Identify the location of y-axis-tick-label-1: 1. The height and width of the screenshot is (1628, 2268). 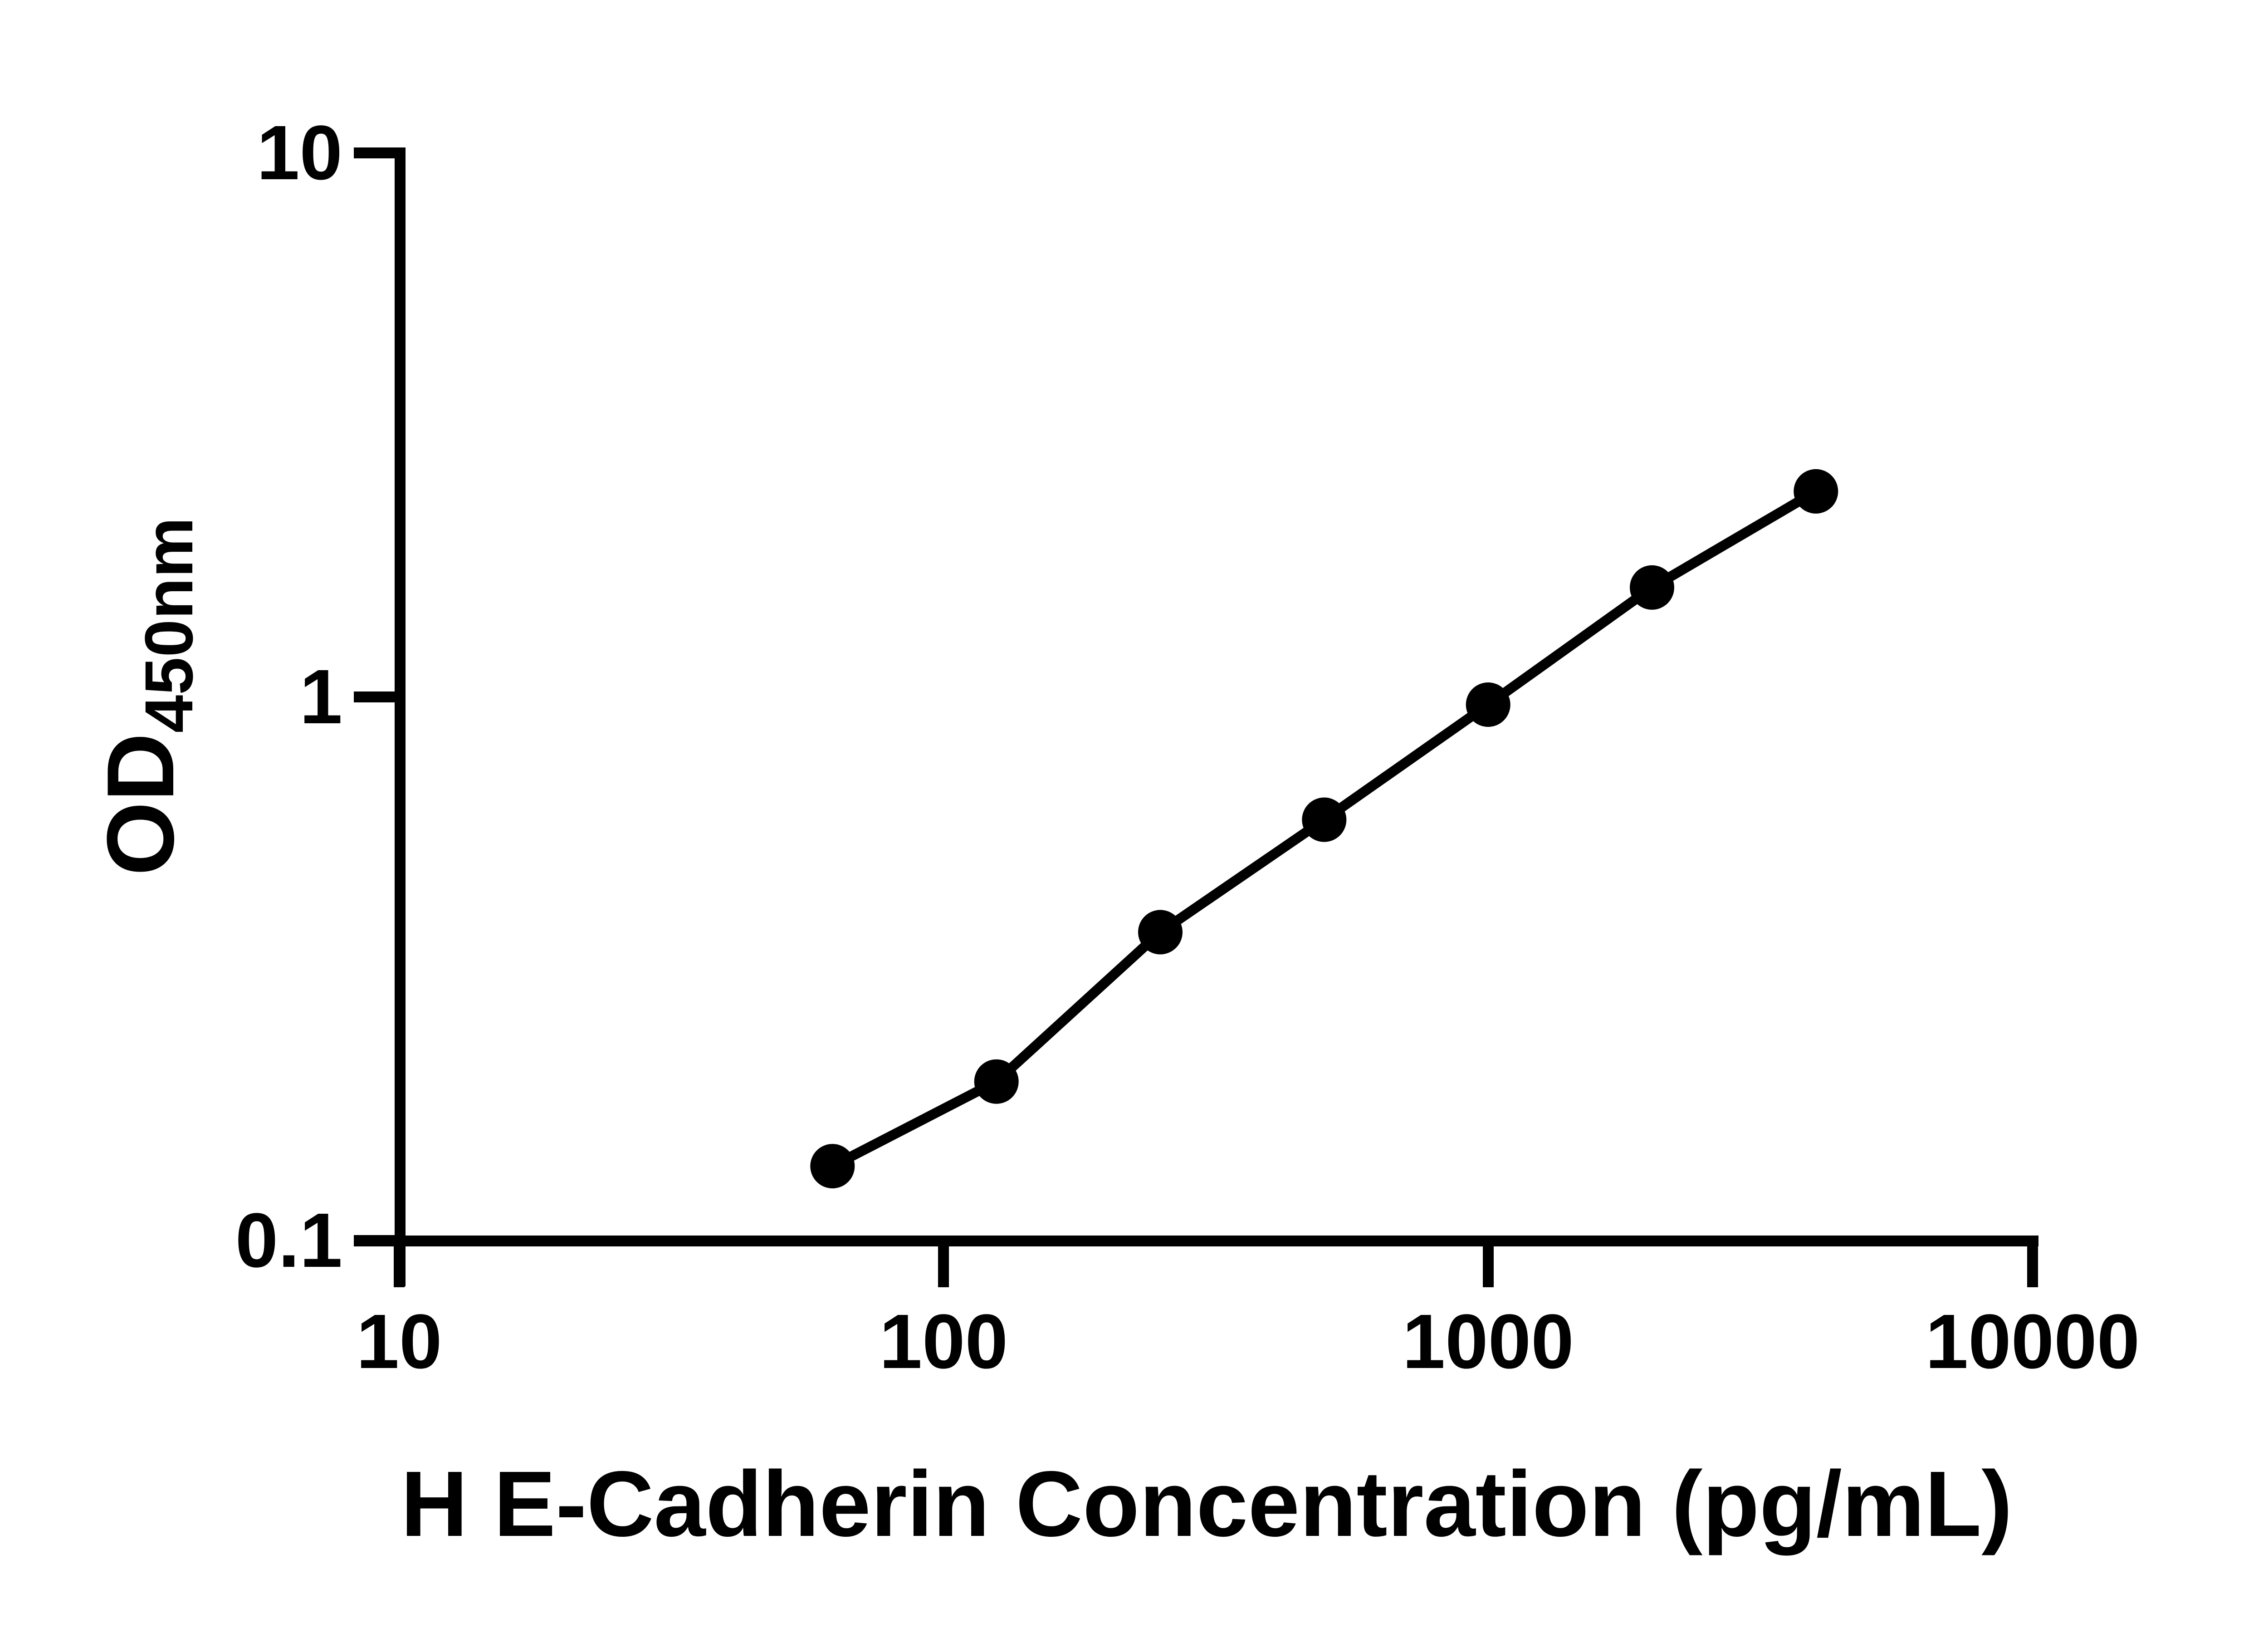
(320, 696).